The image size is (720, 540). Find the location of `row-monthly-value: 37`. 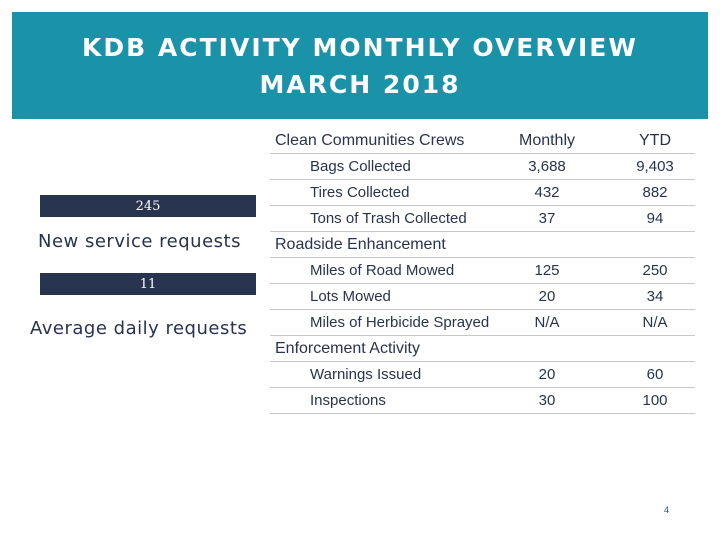

row-monthly-value: 37 is located at coordinates (547, 218).